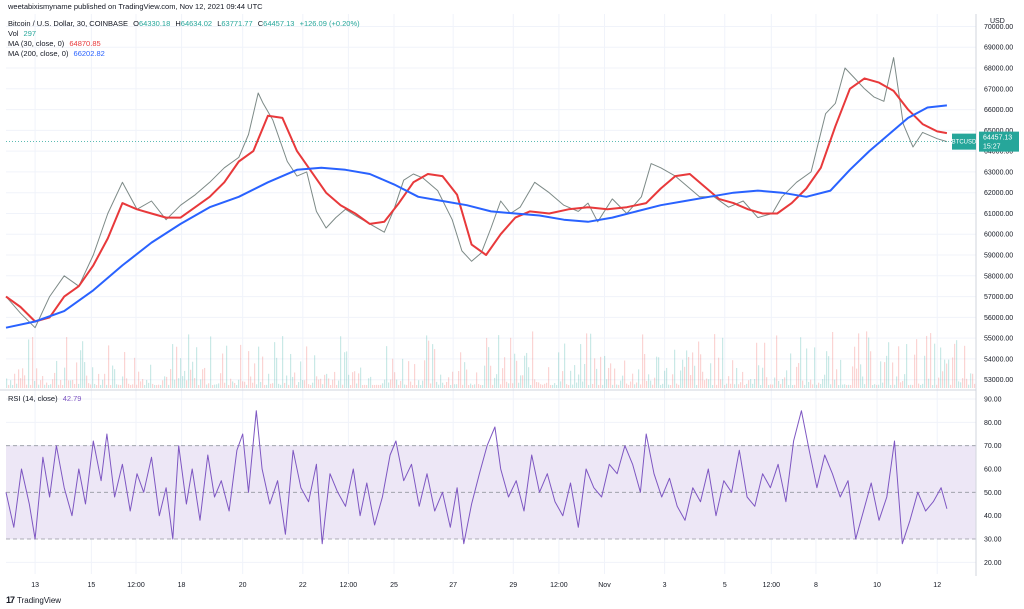 This screenshot has width=1024, height=609. What do you see at coordinates (44, 399) in the screenshot?
I see `rsi-legend: RSI (14, close) 42.79` at bounding box center [44, 399].